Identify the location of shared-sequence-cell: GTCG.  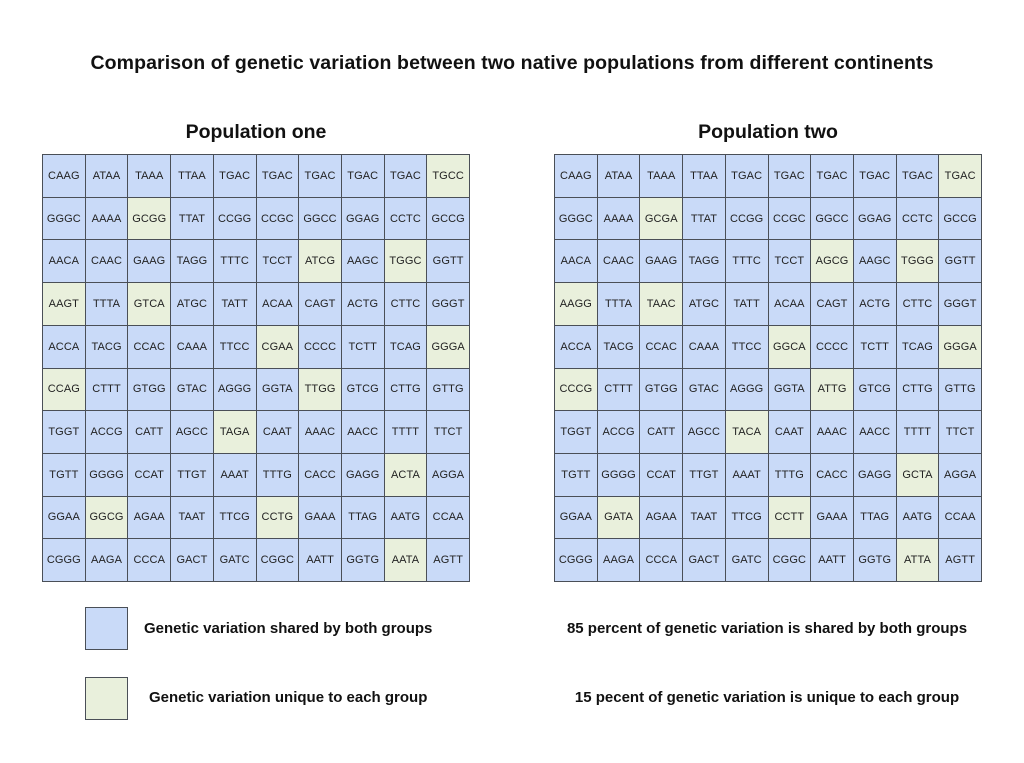
(363, 390).